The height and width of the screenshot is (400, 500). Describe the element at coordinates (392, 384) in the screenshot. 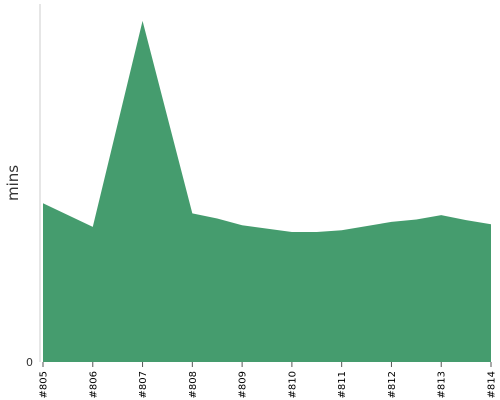

I see `x-tick-label: #812` at that location.